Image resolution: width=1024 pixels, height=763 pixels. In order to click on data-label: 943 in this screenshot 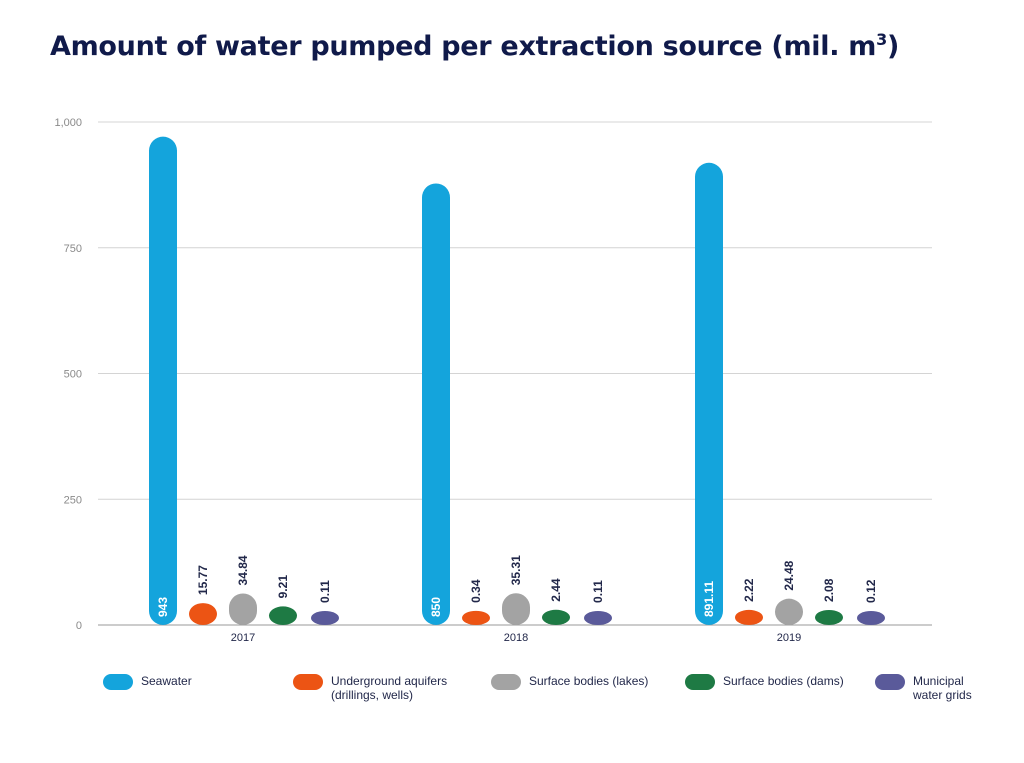, I will do `click(163, 607)`.